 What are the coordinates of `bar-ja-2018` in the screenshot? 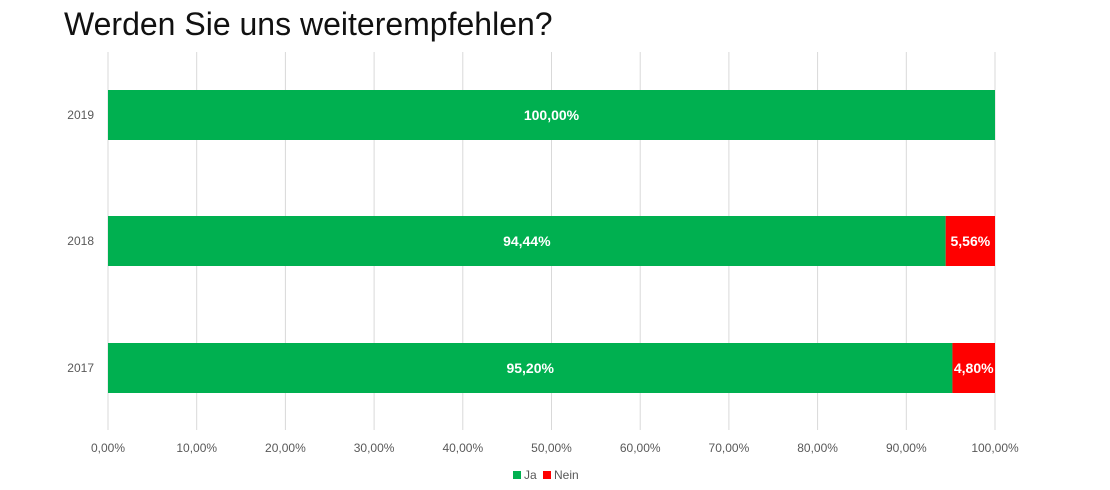 It's located at (527, 241).